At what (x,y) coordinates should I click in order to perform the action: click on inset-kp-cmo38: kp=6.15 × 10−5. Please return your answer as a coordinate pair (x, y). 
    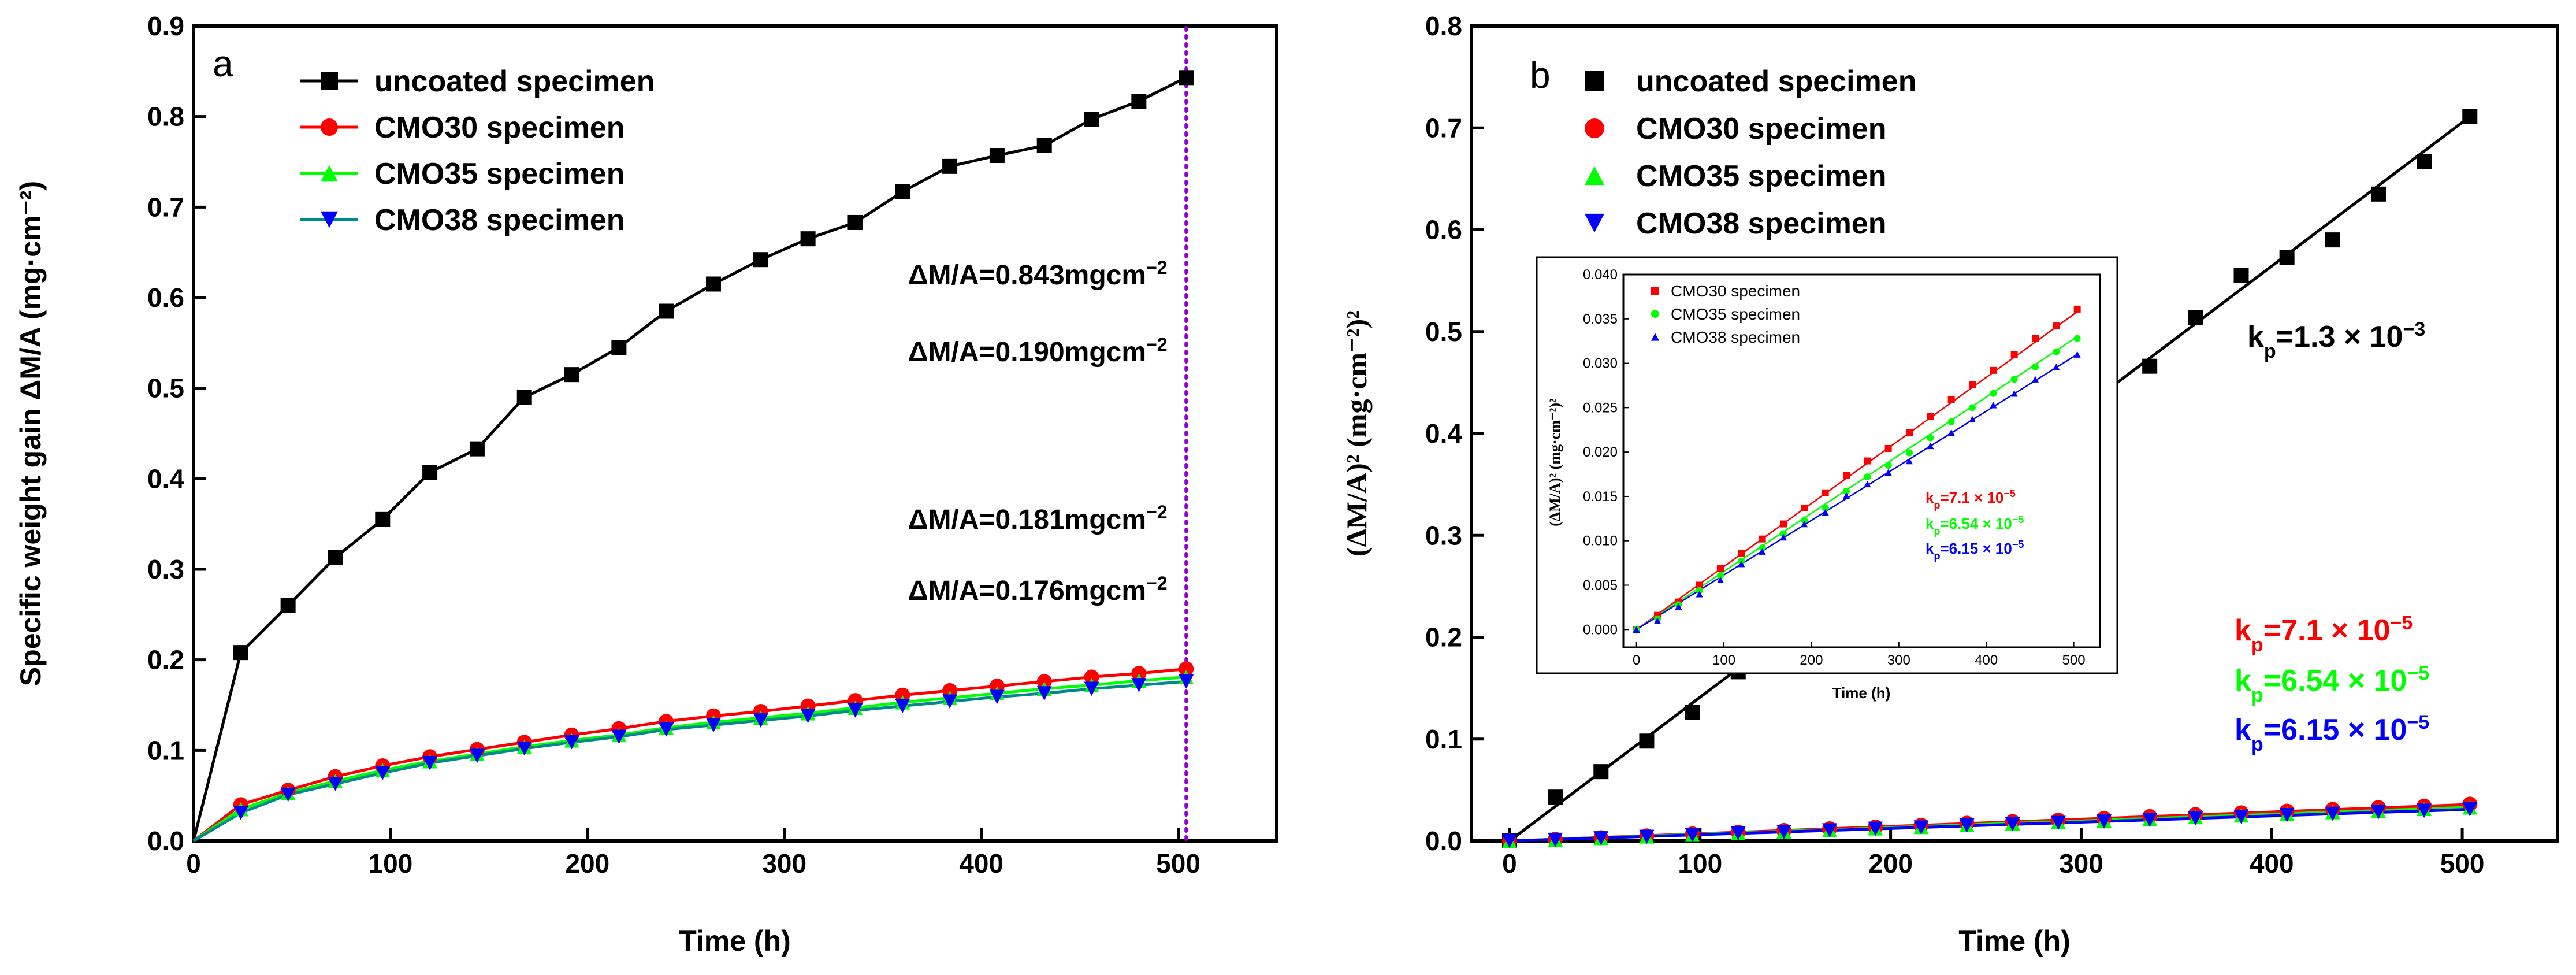
    Looking at the image, I should click on (1975, 550).